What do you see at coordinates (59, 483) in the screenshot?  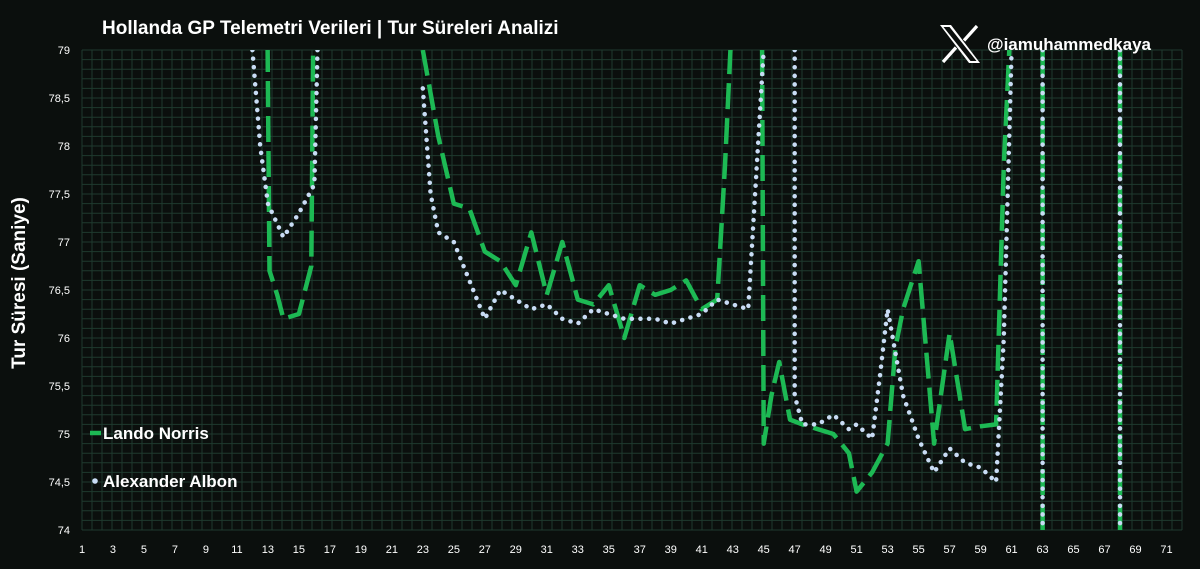 I see `y-tick-label: 74,5` at bounding box center [59, 483].